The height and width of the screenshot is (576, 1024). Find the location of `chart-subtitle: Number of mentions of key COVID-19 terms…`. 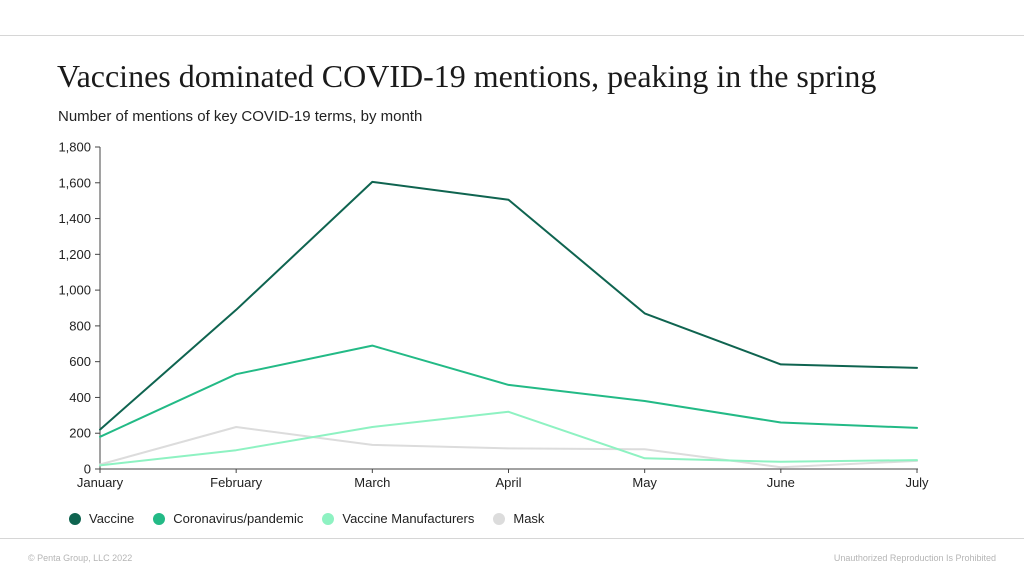

chart-subtitle: Number of mentions of key COVID-19 terms… is located at coordinates (240, 116).